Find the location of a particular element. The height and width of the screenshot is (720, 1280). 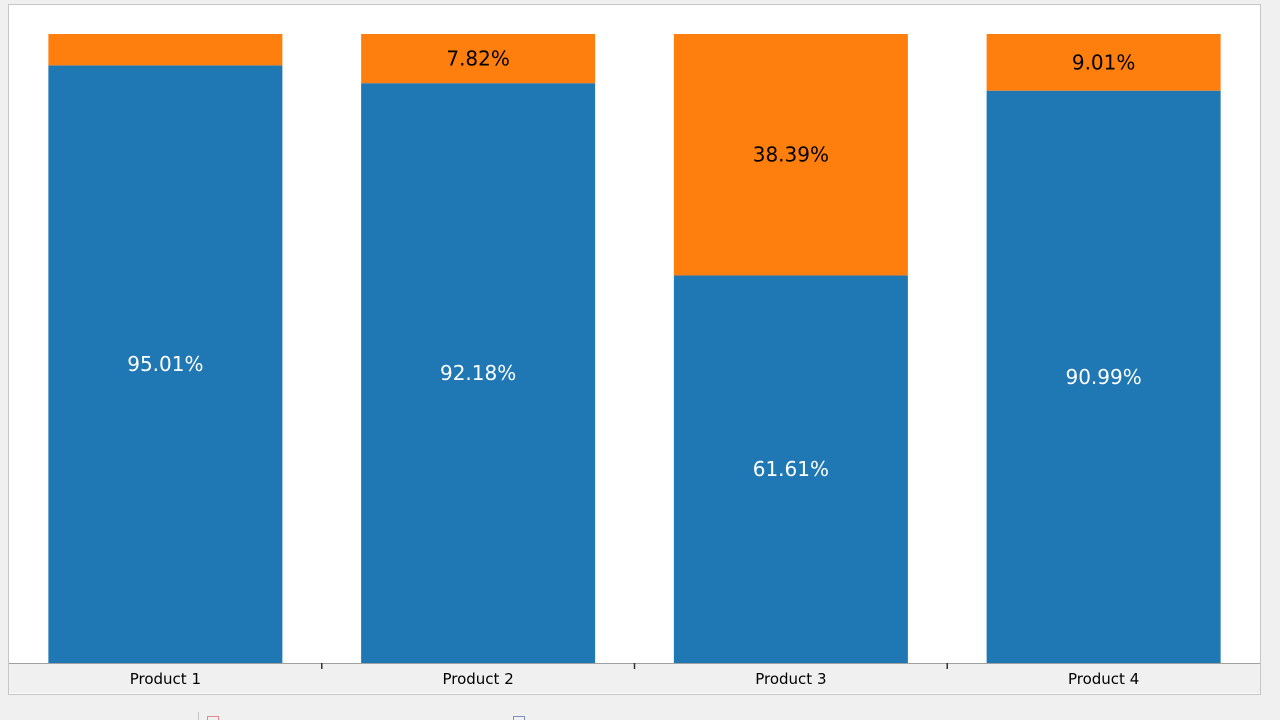

x-tick-label-3: Product 3 is located at coordinates (790, 679).